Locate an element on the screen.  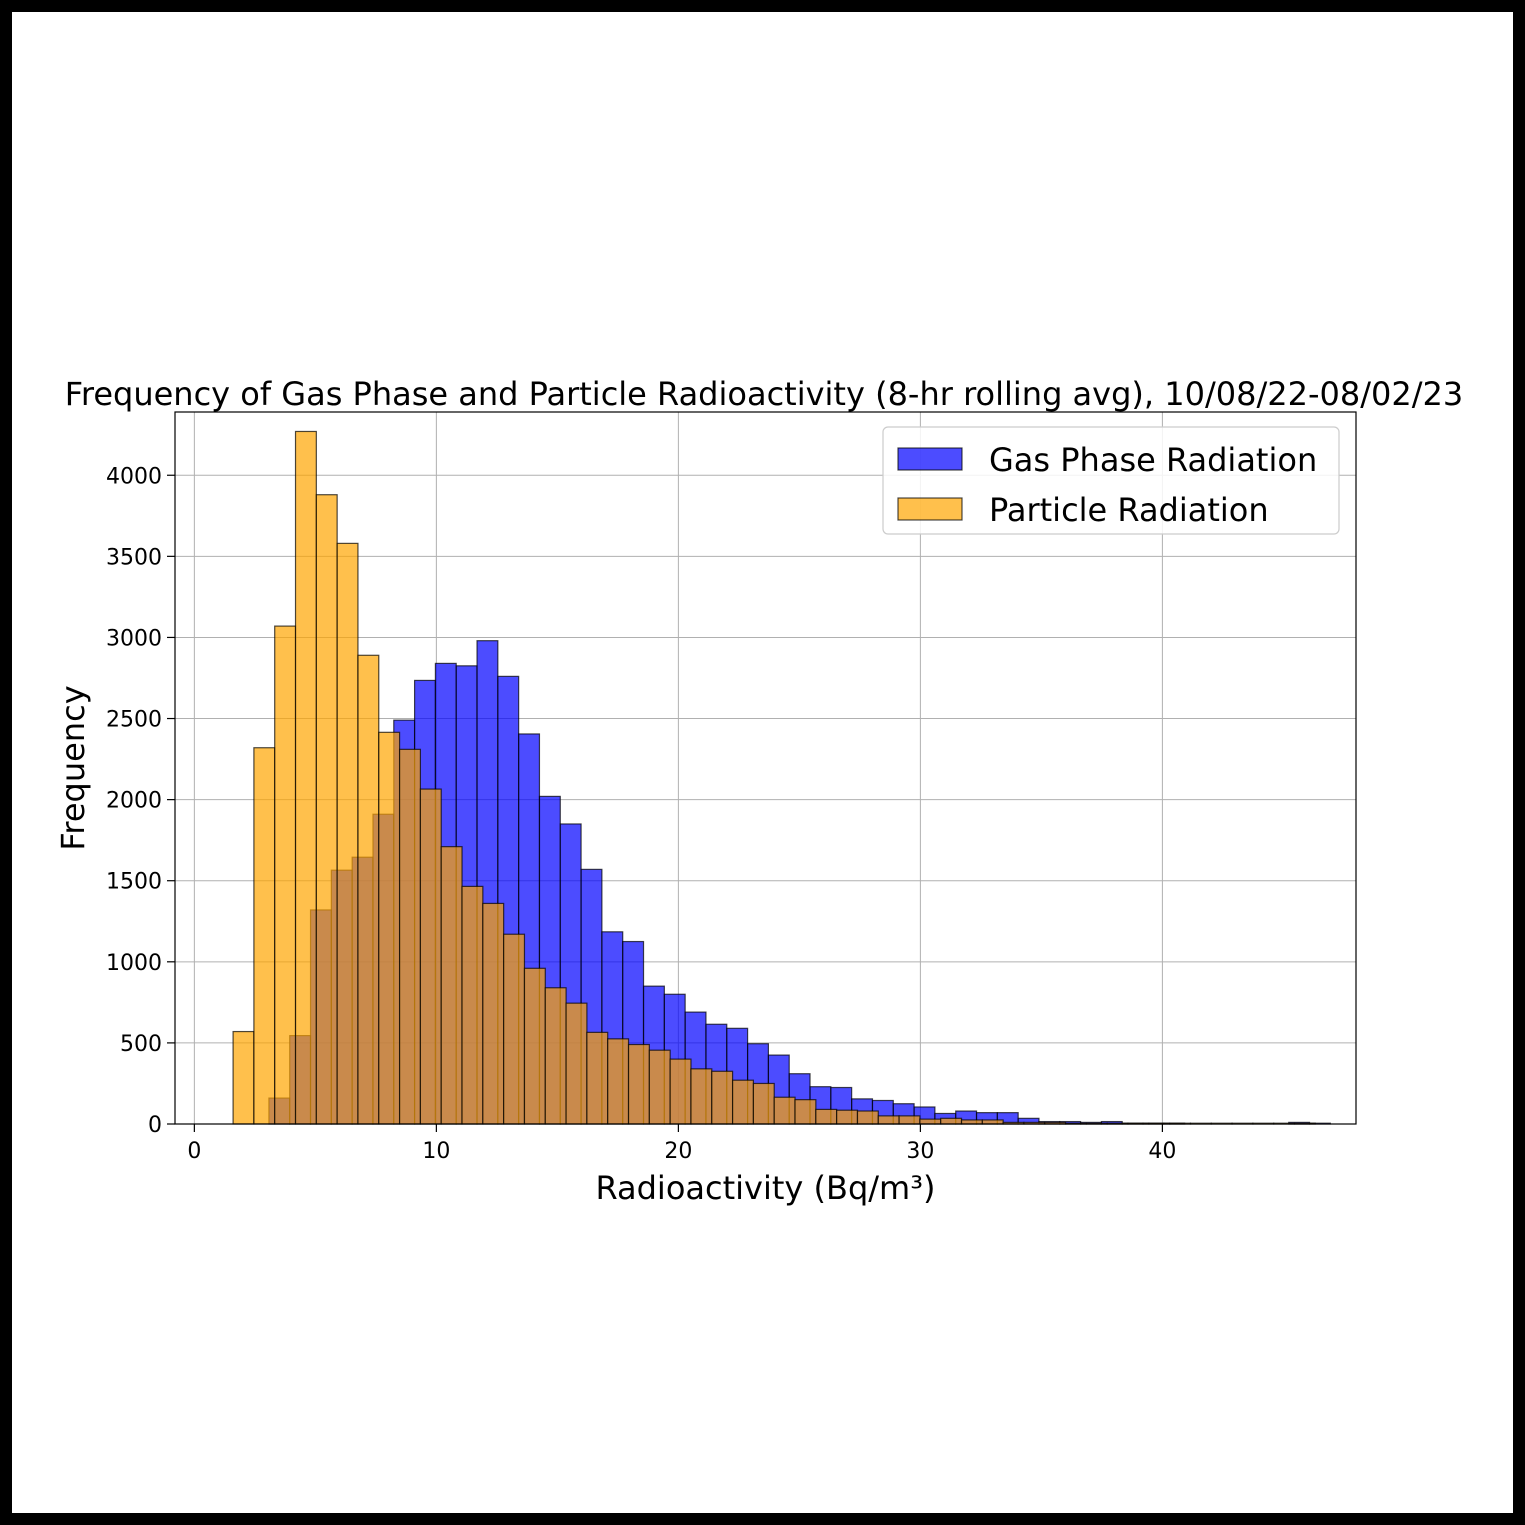
x-tick-label: 40 is located at coordinates (1162, 1151).